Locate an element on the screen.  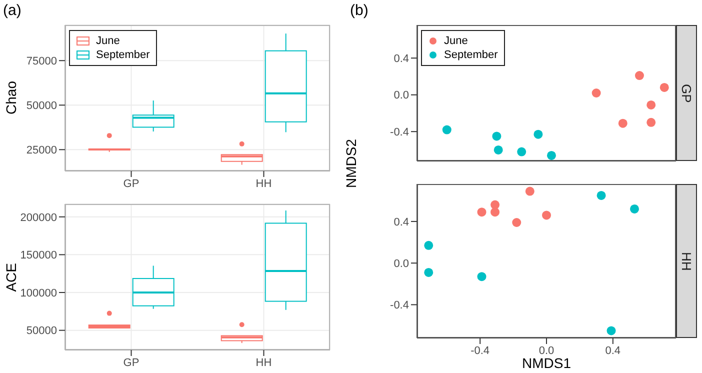
y-tick-label: 75000 is located at coordinates (41, 62).